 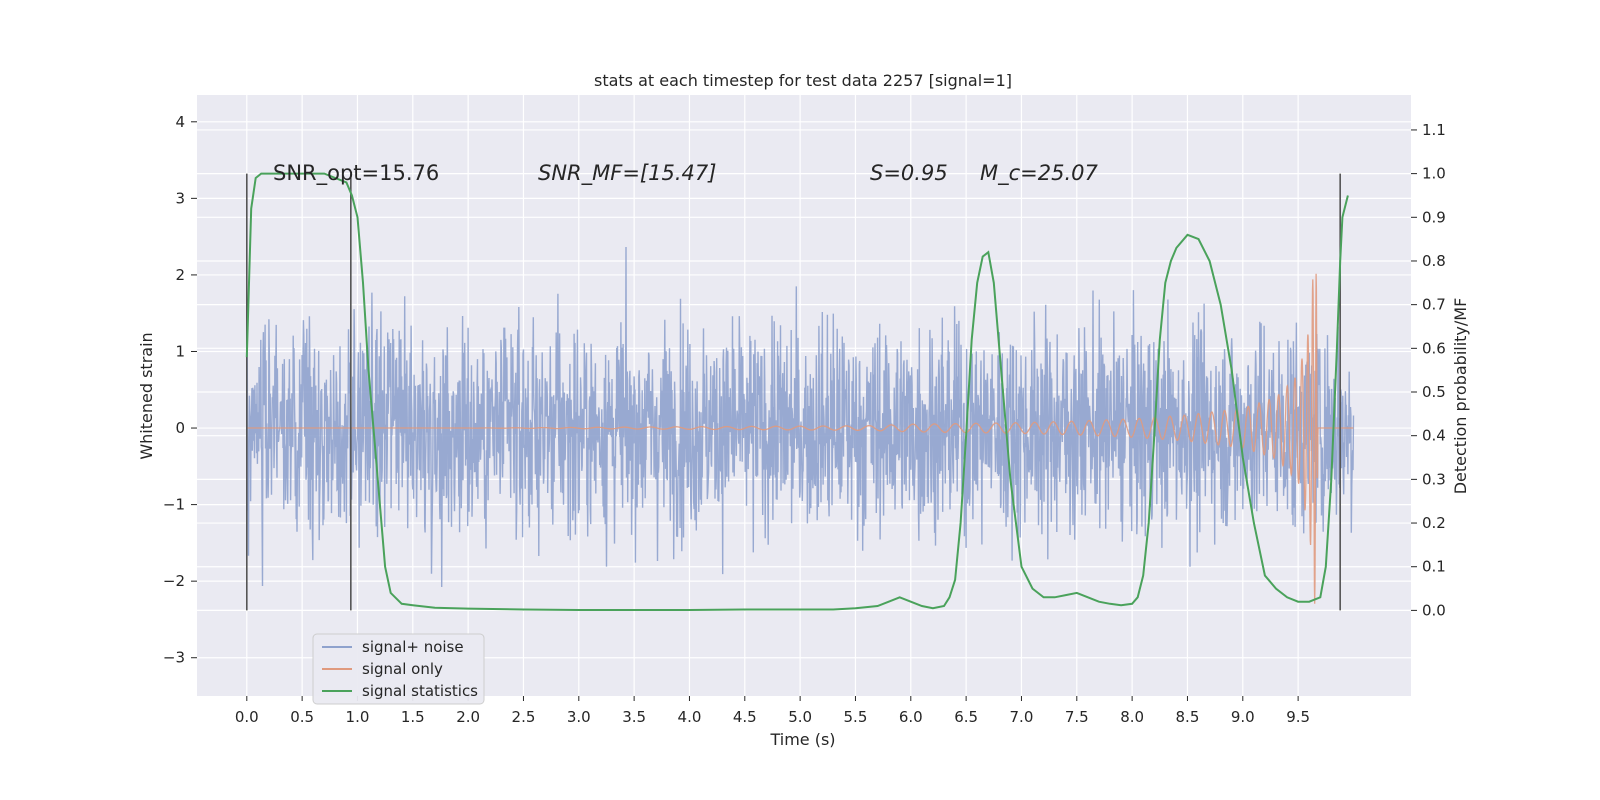 What do you see at coordinates (1434, 217) in the screenshot?
I see `y2-tick-label: 0.9` at bounding box center [1434, 217].